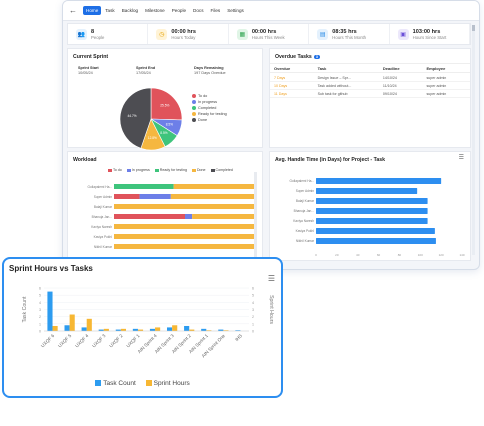 The image size is (484, 426). I want to click on pie-slice-label-4: 44.7%, so click(132, 116).